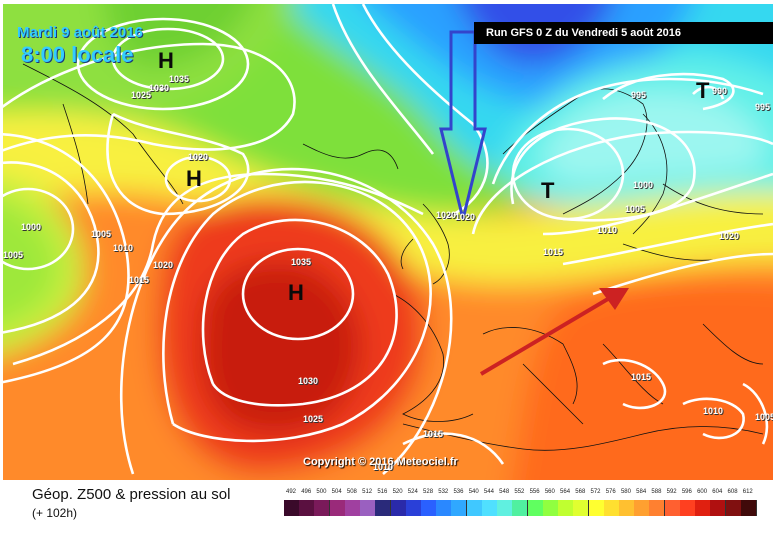 The image size is (780, 540). Describe the element at coordinates (656, 492) in the screenshot. I see `scale-tick-label: 588` at that location.